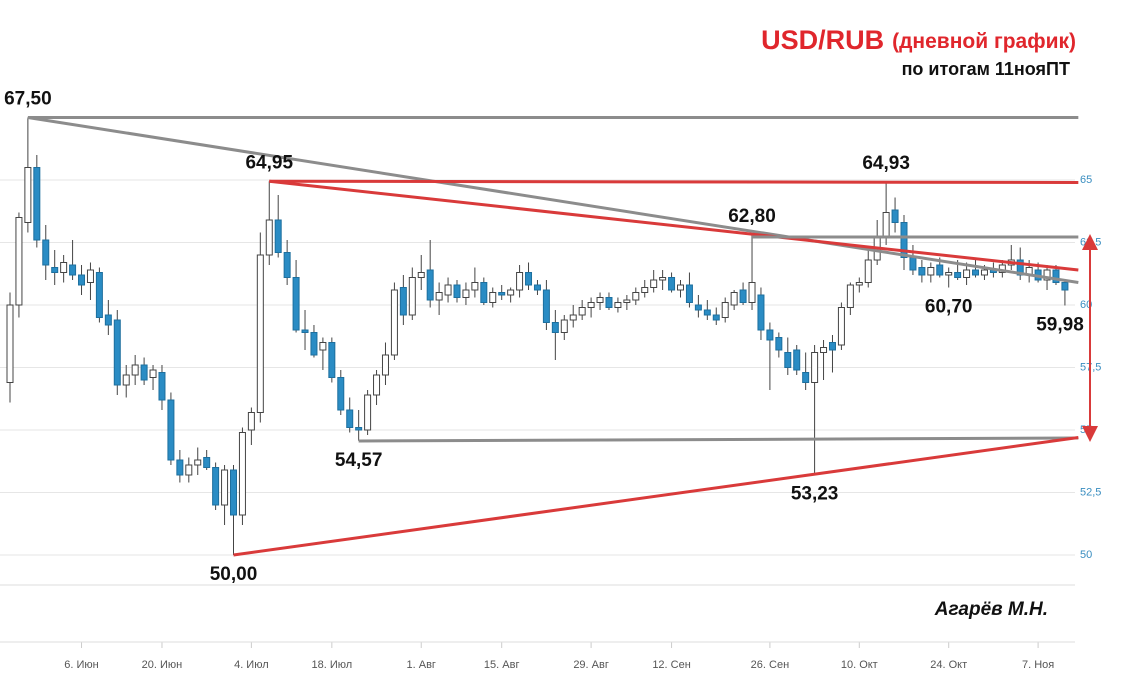 The height and width of the screenshot is (677, 1122). I want to click on y-tick-label: 65, so click(1086, 180).